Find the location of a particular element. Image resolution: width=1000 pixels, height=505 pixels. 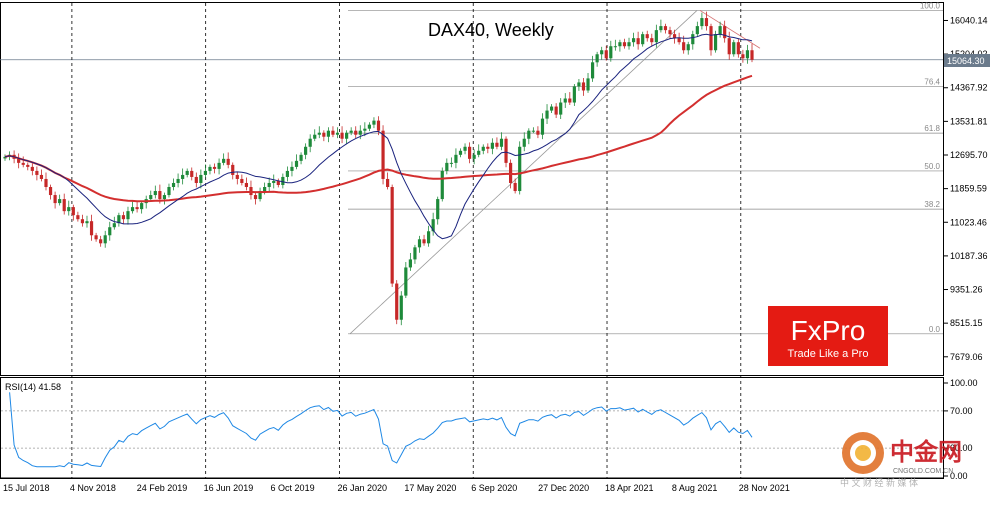

fib-level-label: 0.0 is located at coordinates (935, 329).